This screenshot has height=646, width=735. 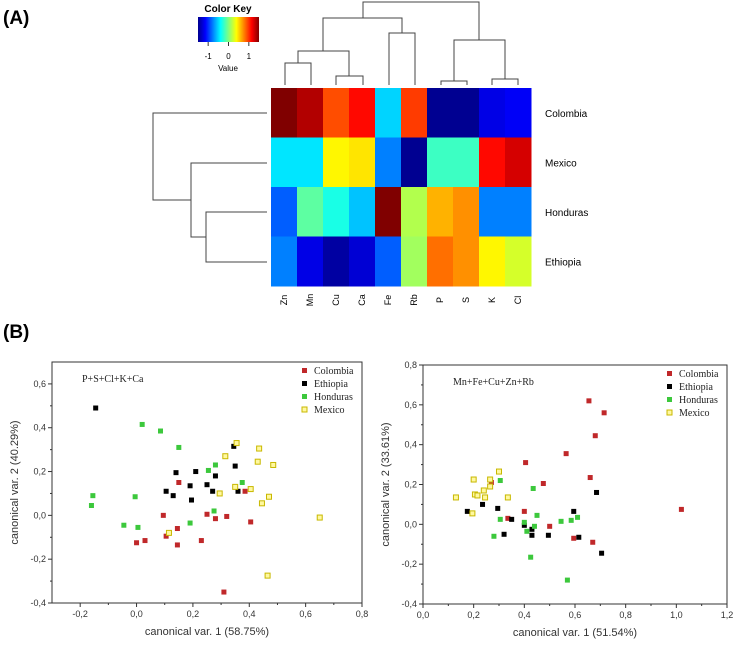 What do you see at coordinates (16, 332) in the screenshot?
I see `panel-label-b: (B)` at bounding box center [16, 332].